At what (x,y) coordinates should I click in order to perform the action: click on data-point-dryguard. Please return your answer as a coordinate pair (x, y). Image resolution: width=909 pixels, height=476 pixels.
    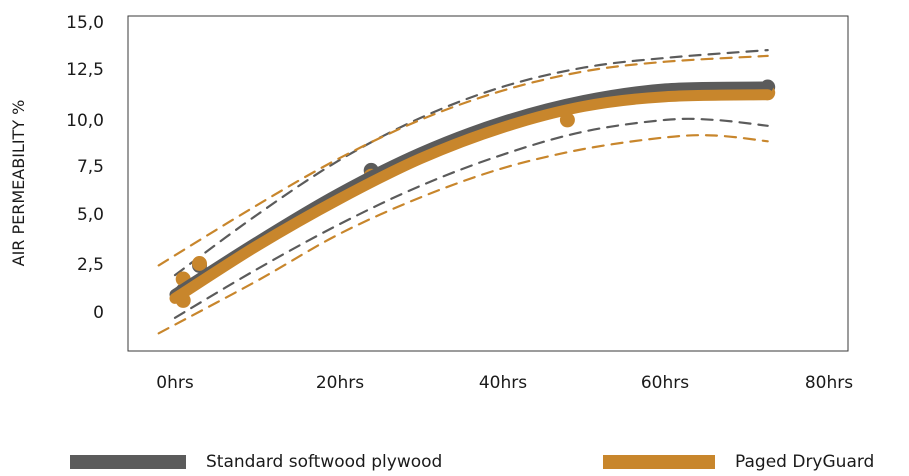
    Looking at the image, I should click on (199, 263).